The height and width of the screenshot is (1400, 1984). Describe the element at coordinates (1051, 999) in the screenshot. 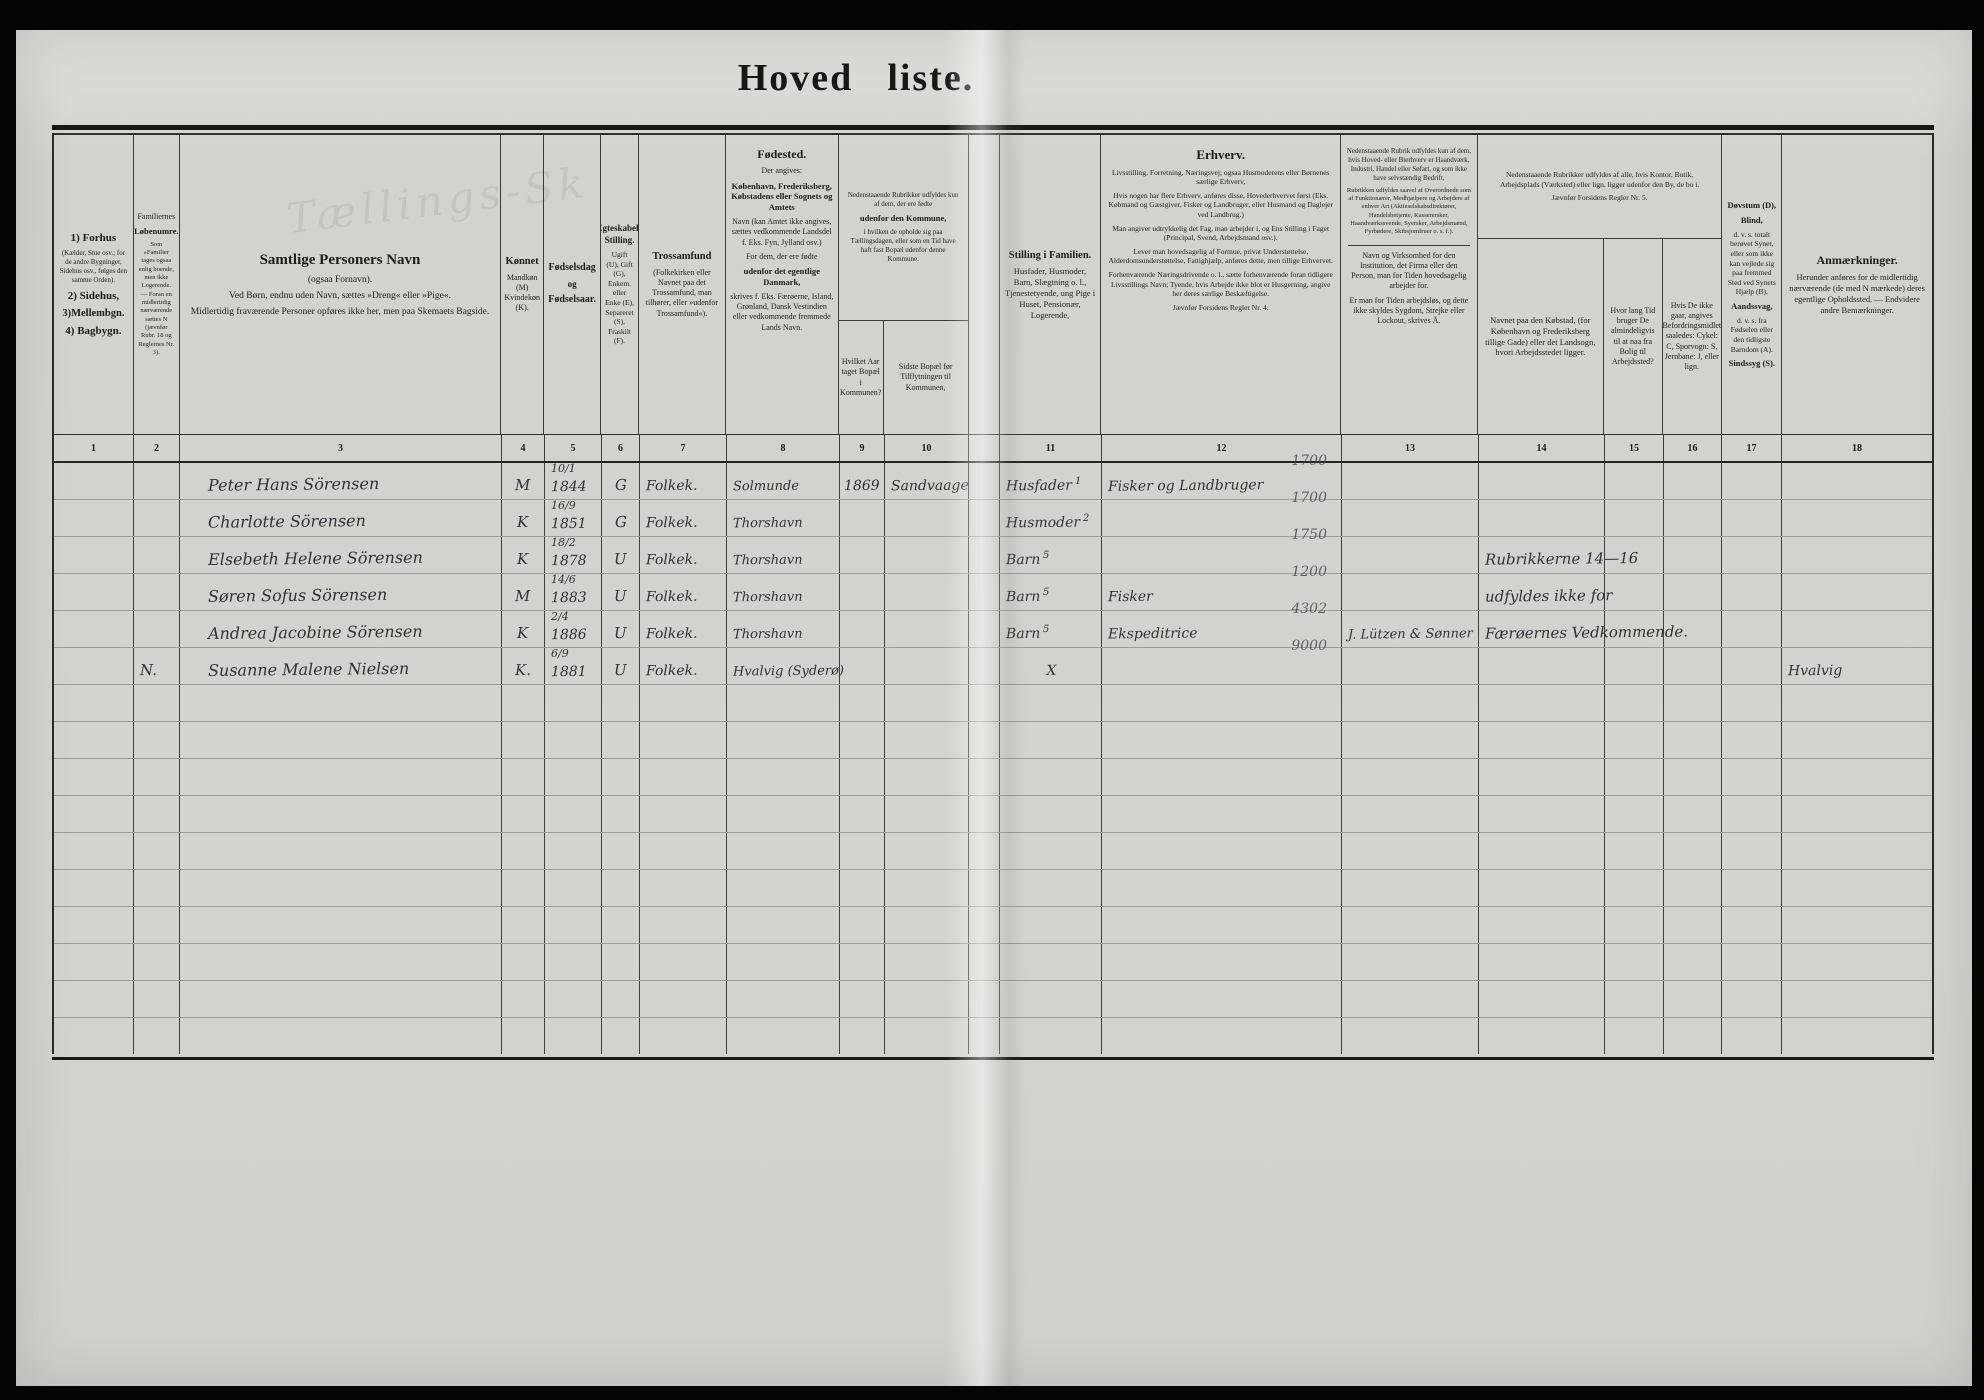

I see `cell-c11` at that location.